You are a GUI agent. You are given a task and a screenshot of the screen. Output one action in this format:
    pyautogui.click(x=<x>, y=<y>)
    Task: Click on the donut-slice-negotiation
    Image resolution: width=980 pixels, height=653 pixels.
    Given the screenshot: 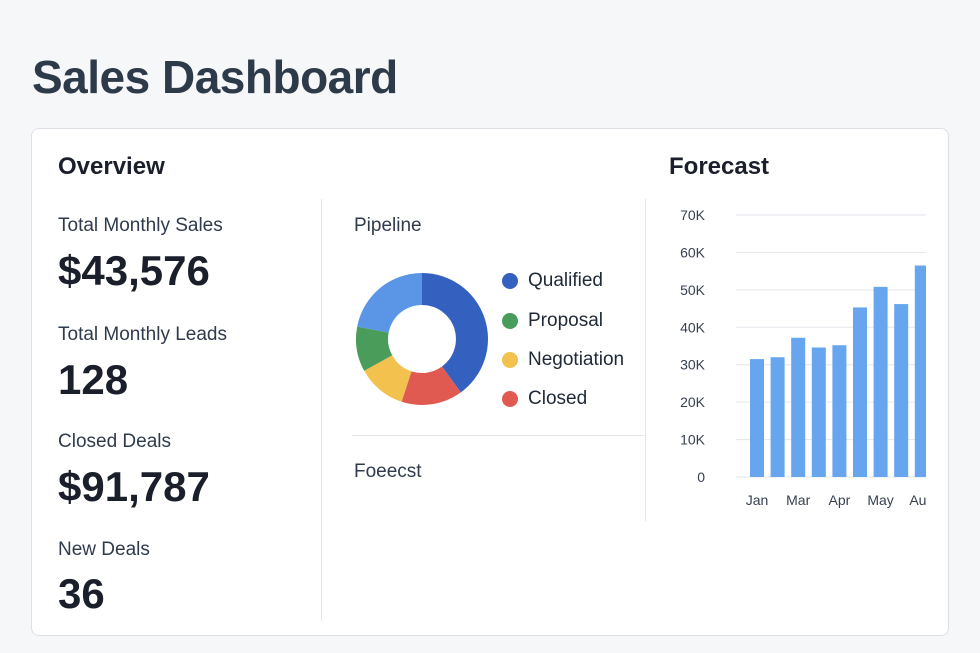 What is the action you would take?
    pyautogui.click(x=388, y=378)
    